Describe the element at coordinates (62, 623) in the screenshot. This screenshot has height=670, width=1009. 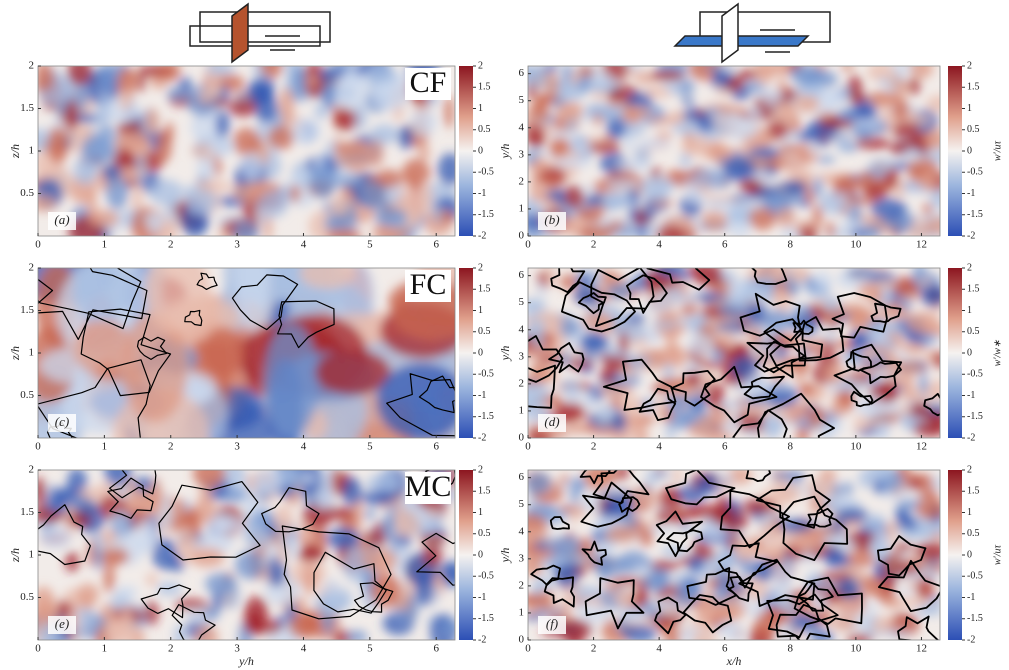
I see `panel-label: (e)` at that location.